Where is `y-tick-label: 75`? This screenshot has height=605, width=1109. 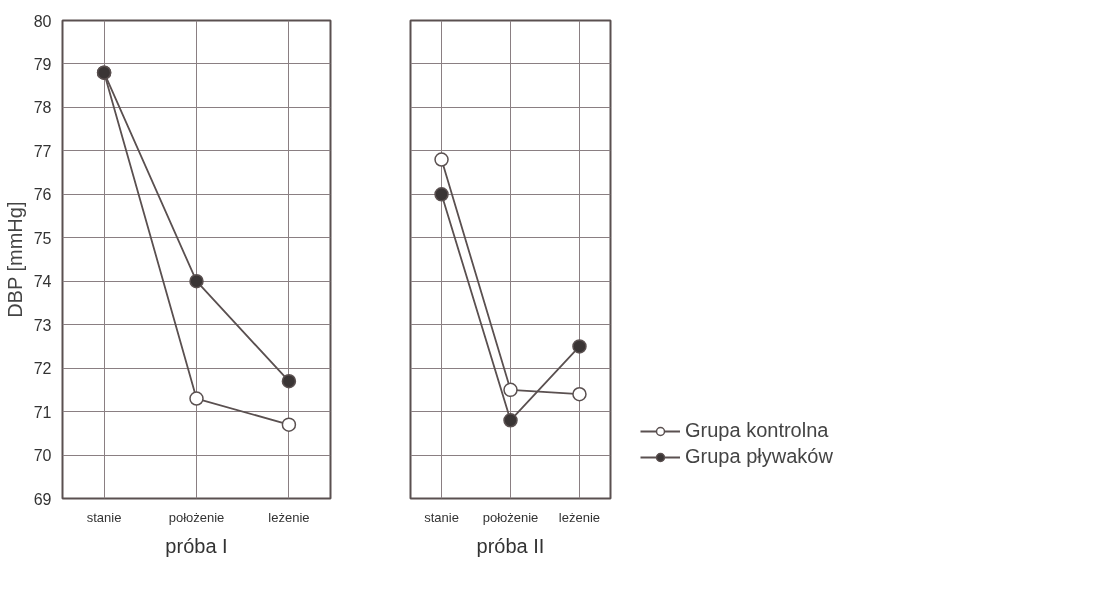
y-tick-label: 75 is located at coordinates (42, 238).